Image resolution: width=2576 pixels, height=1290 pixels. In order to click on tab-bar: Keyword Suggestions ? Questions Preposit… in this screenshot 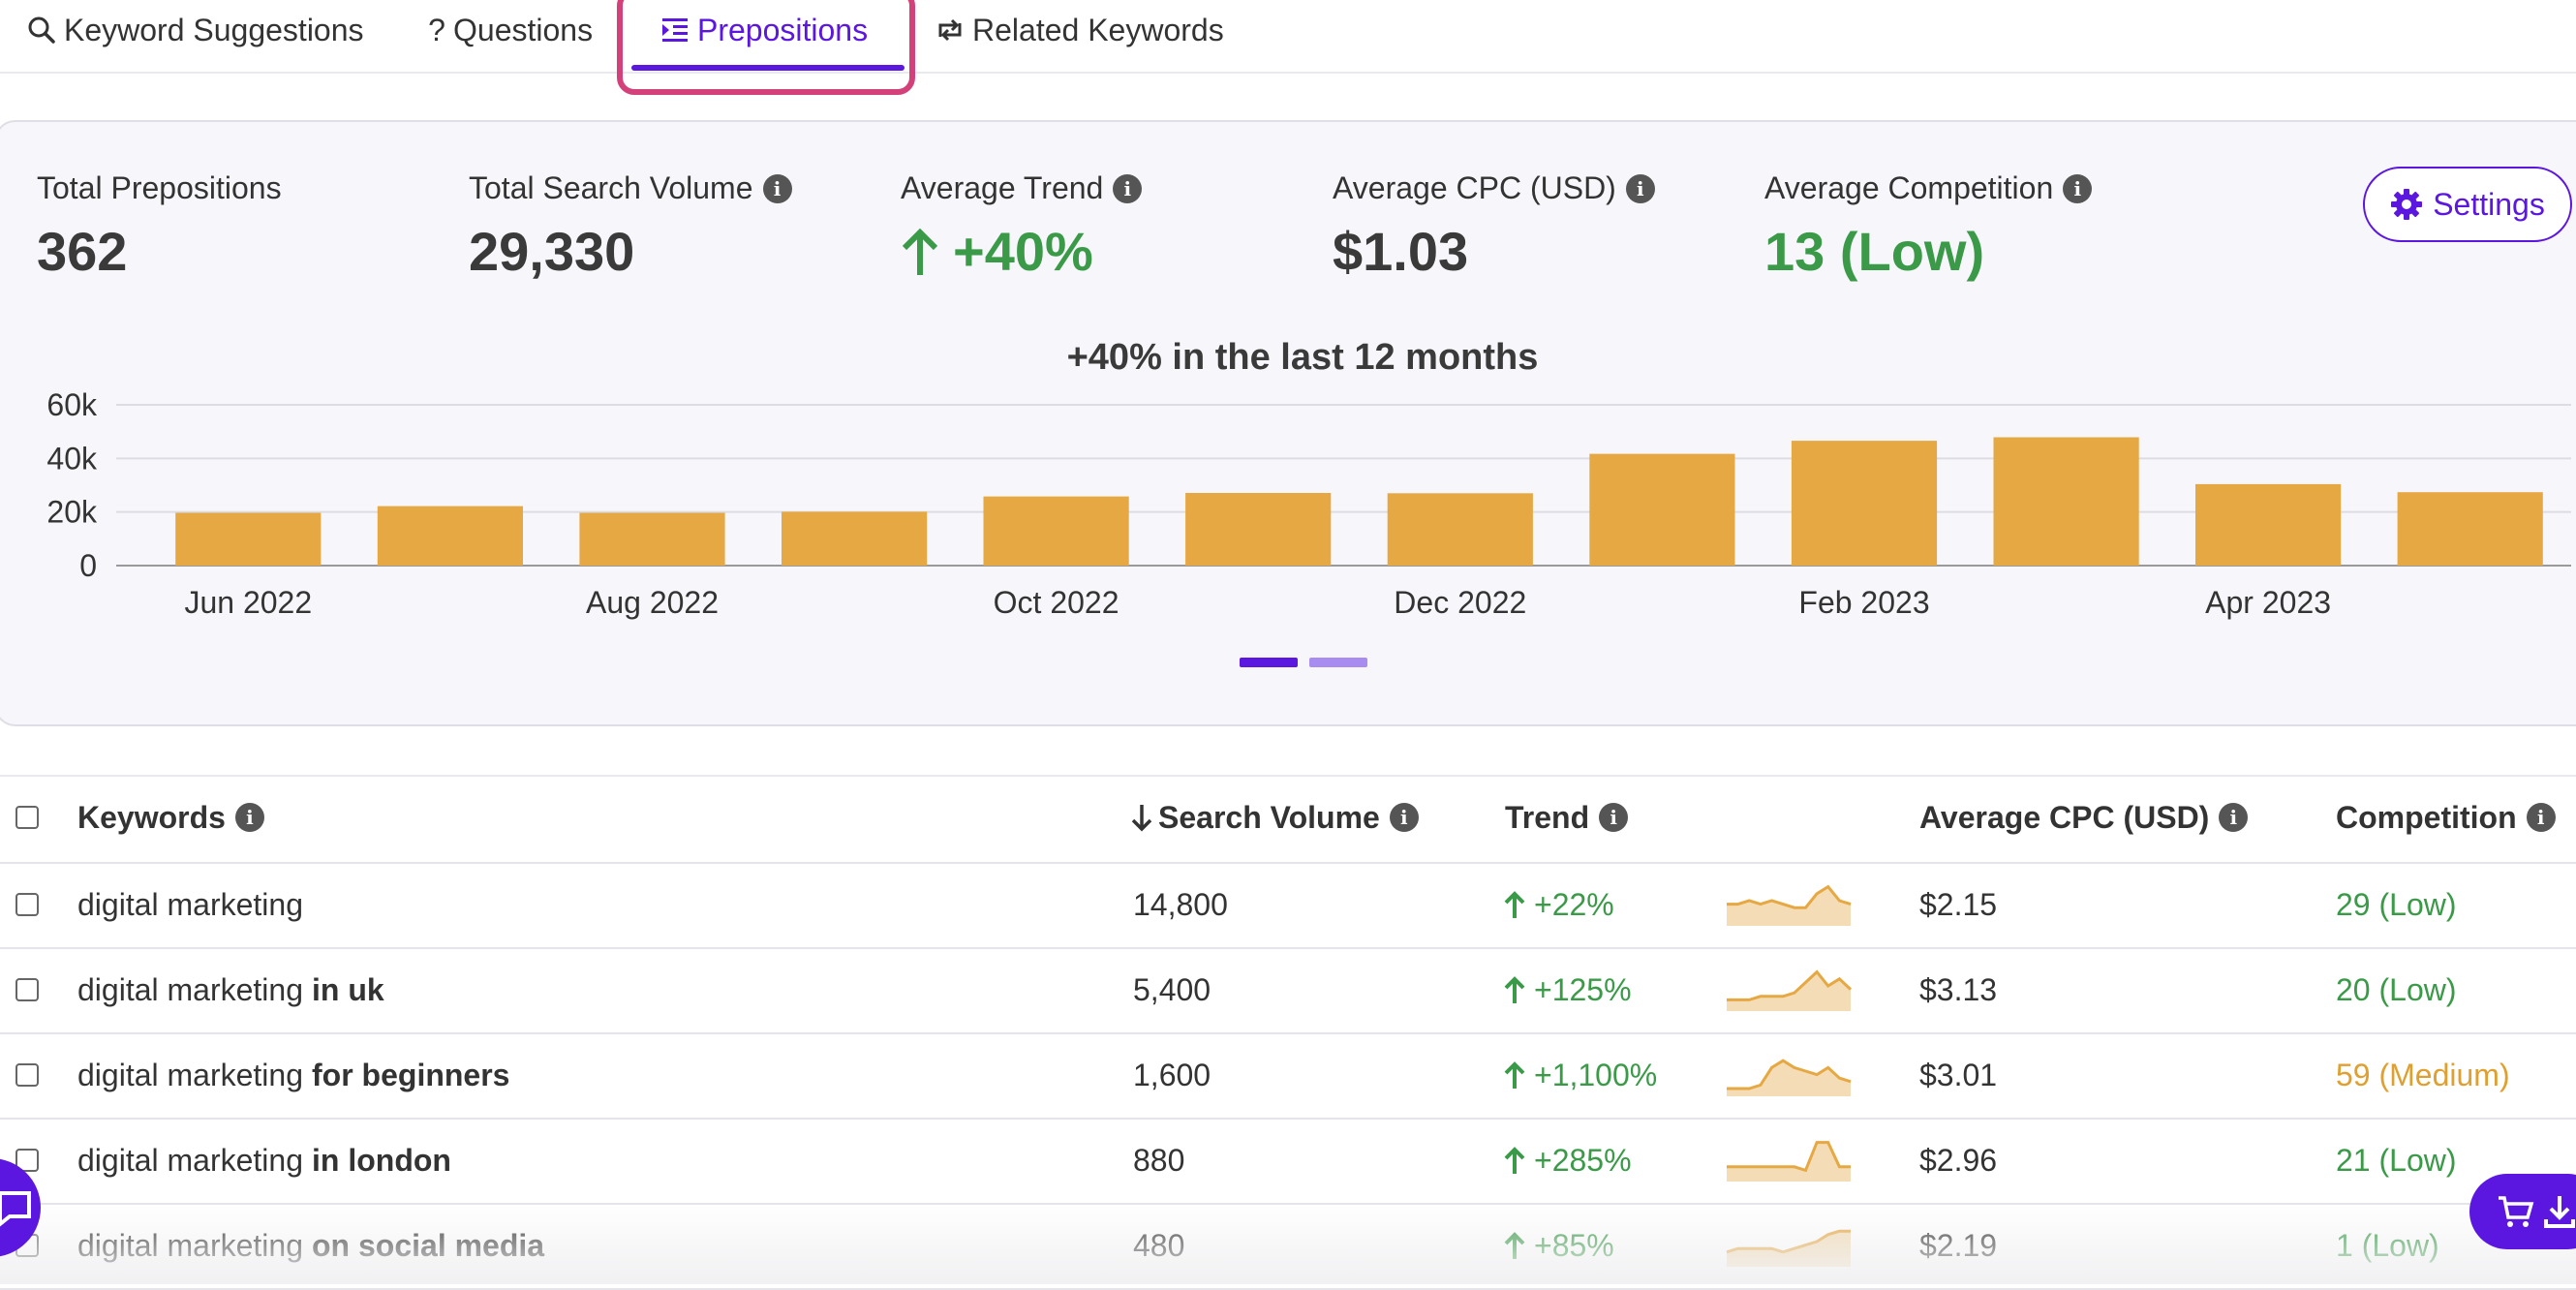, I will do `click(1288, 47)`.